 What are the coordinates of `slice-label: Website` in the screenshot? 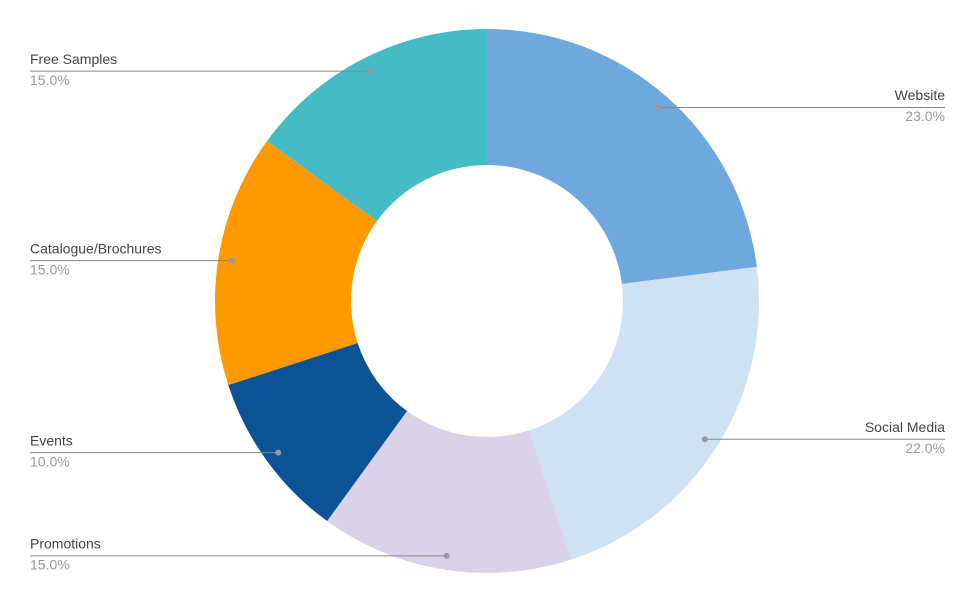 It's located at (920, 95).